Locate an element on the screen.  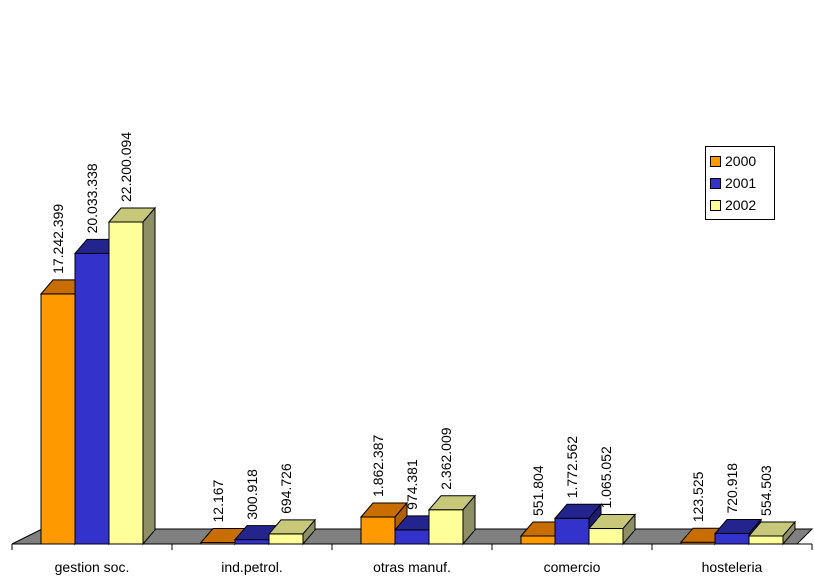
data-label-2001-1: 300.918 is located at coordinates (252, 494).